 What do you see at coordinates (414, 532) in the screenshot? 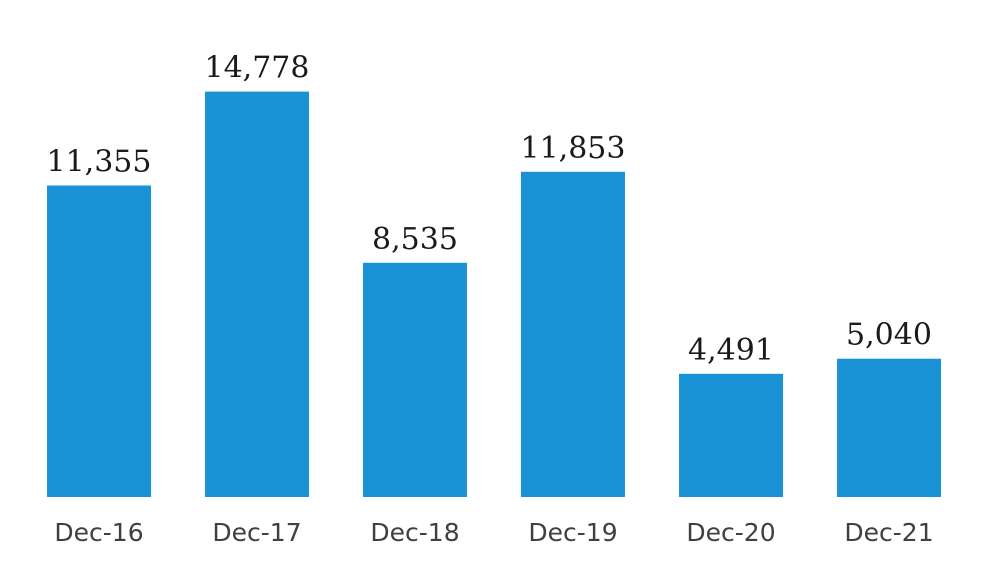
I see `category-label-dec-18: Dec-18` at bounding box center [414, 532].